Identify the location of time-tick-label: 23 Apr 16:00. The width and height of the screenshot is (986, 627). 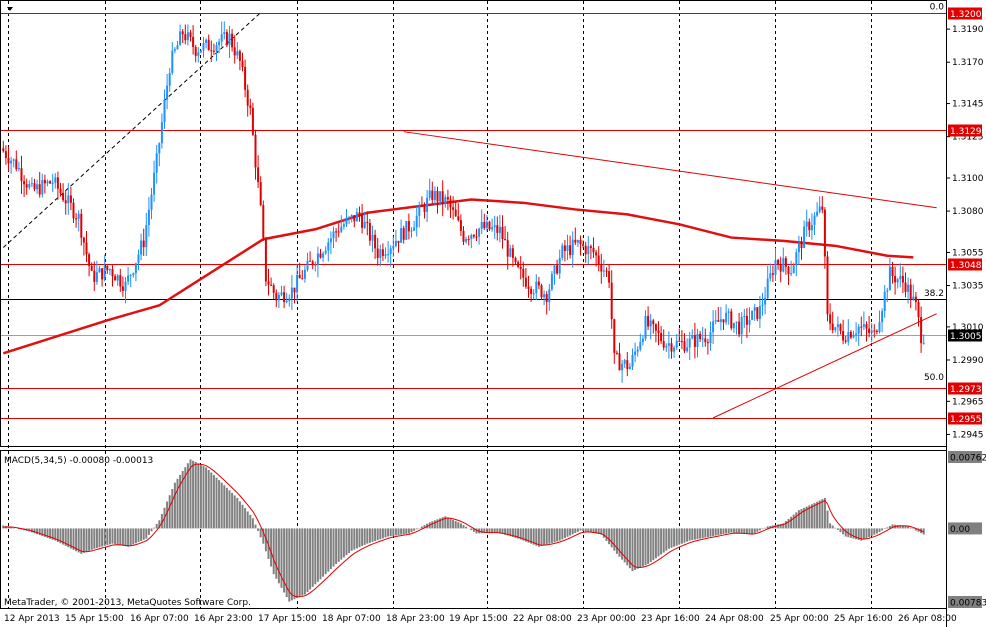
(670, 619).